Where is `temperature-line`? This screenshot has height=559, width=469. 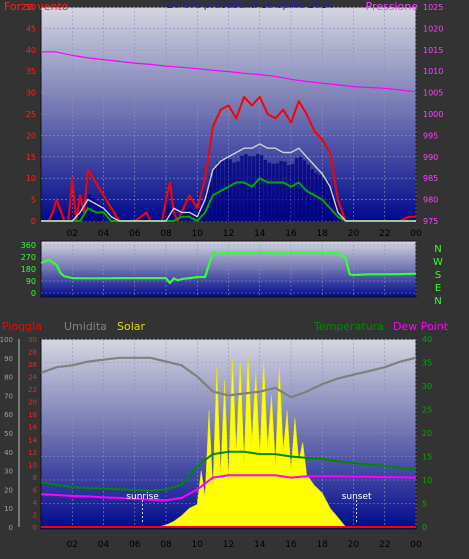 temperature-line is located at coordinates (228, 471).